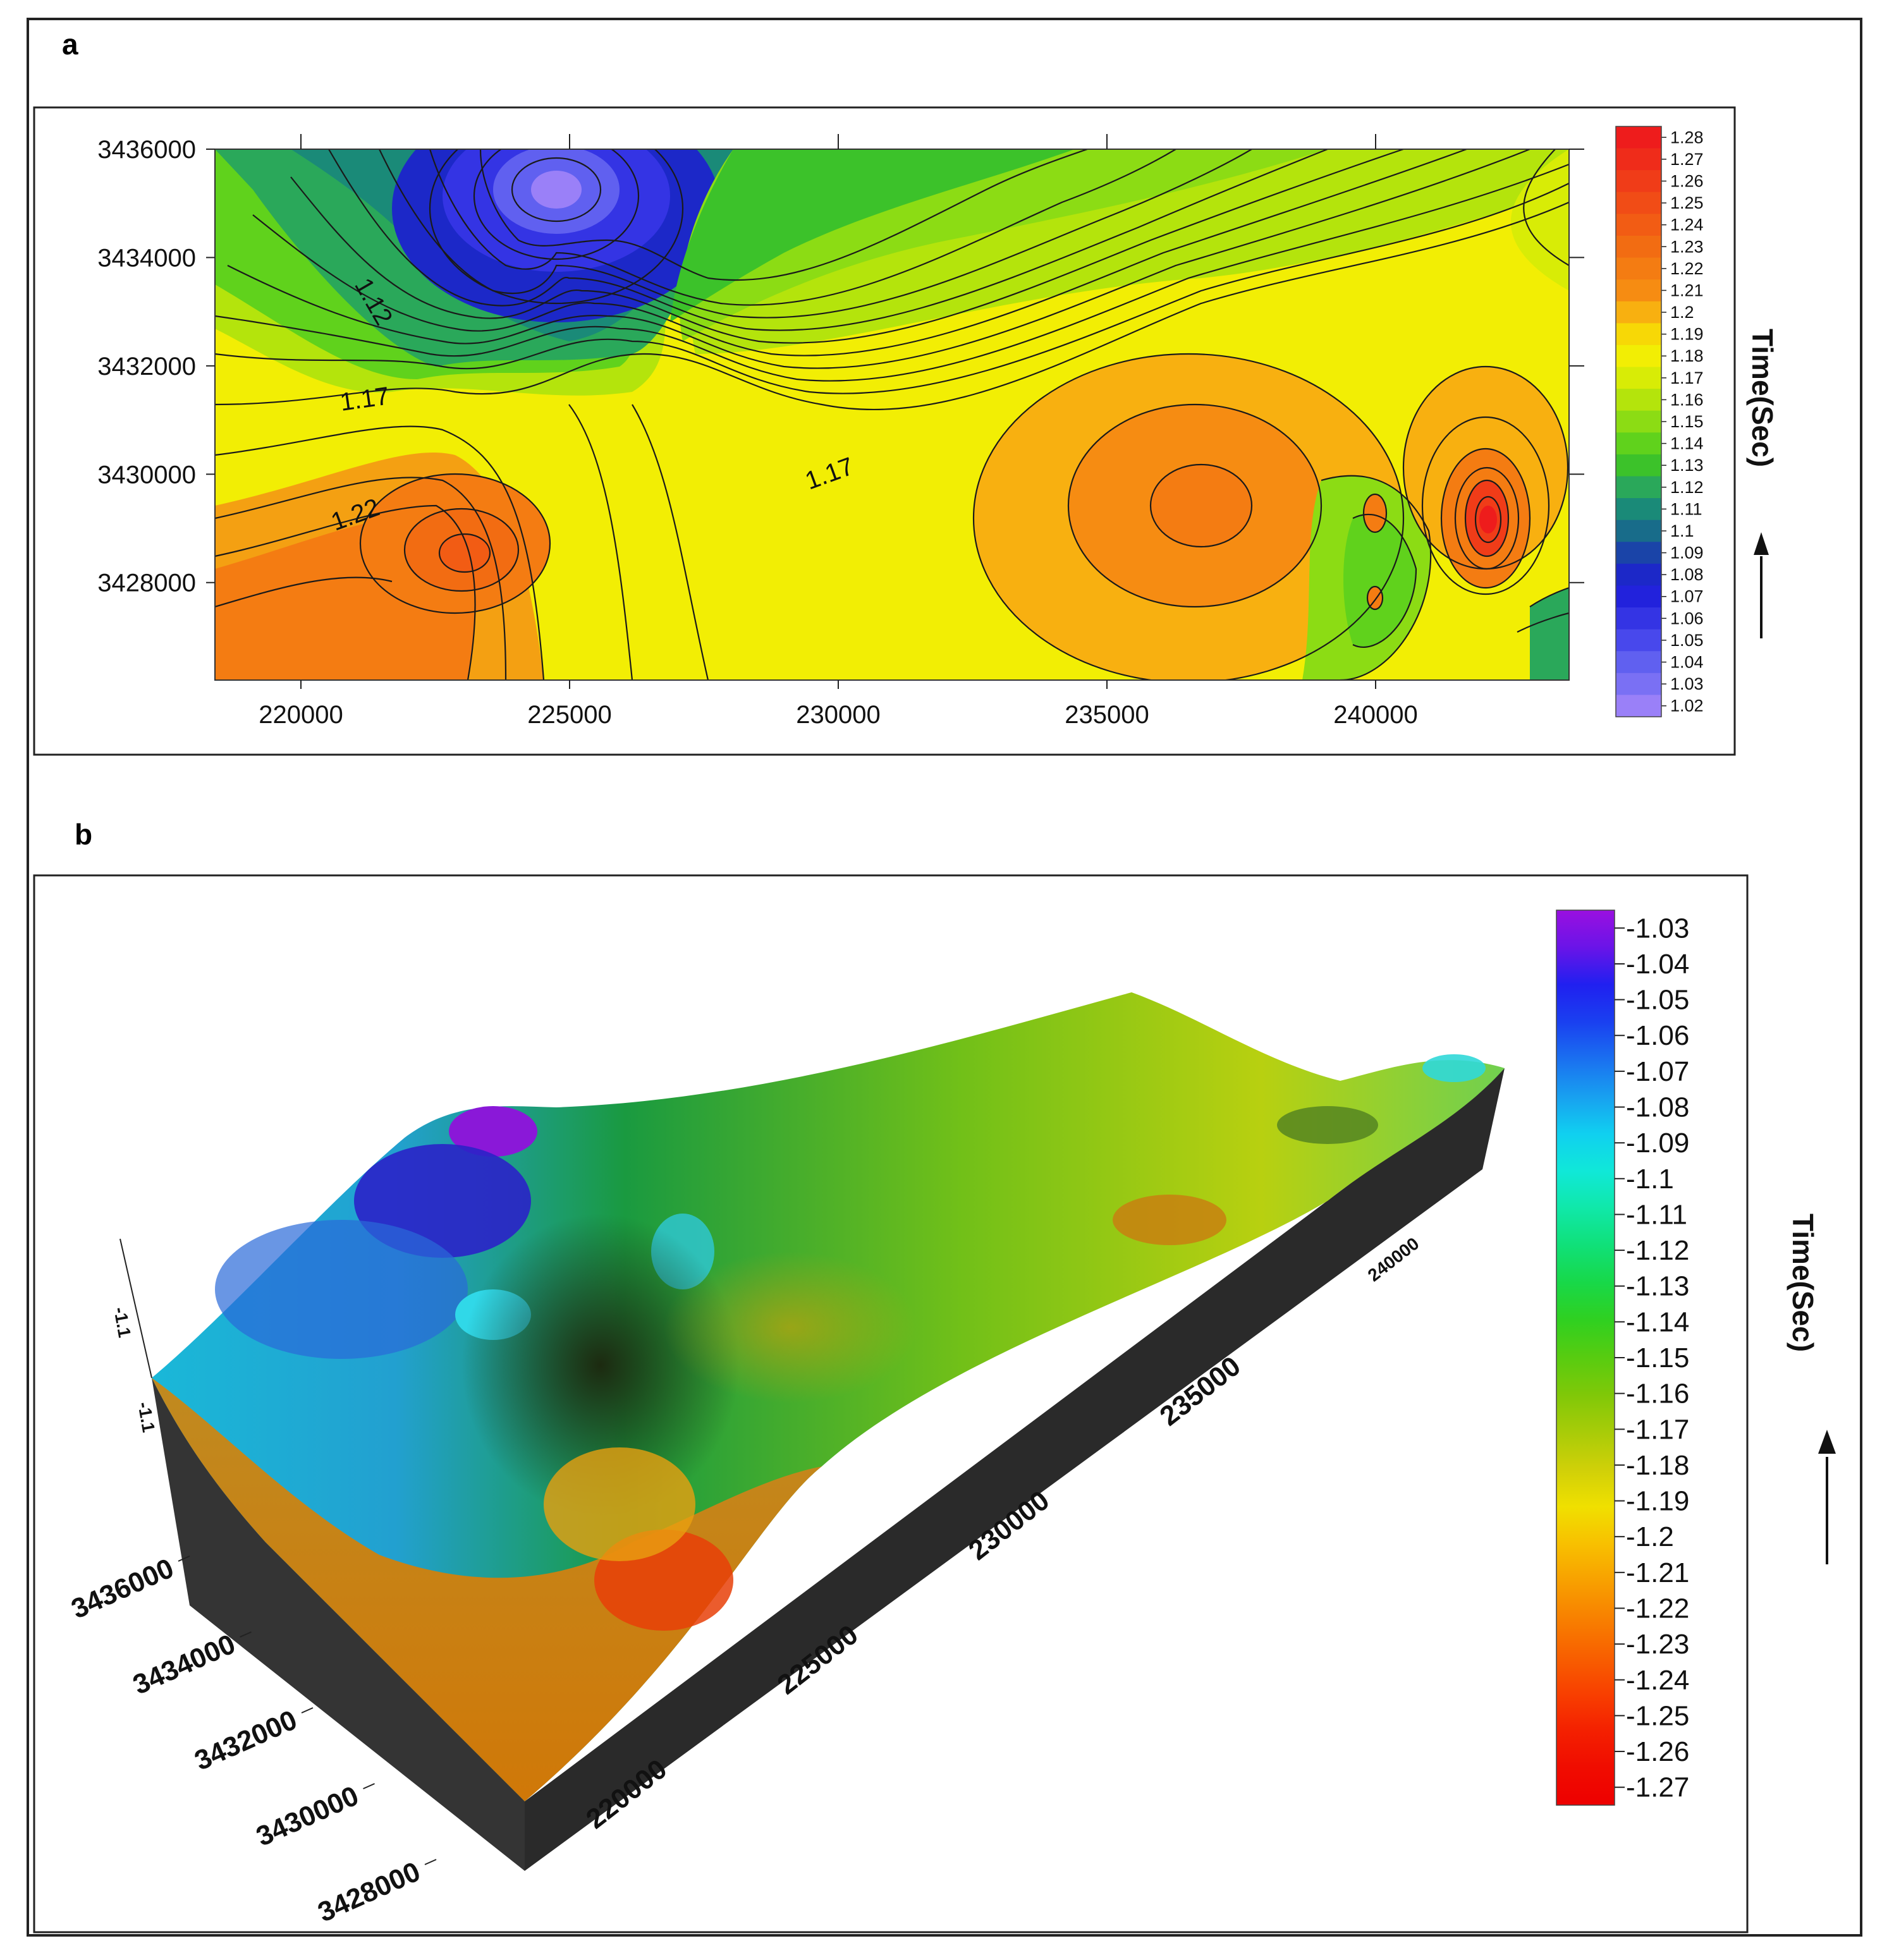 This screenshot has height=1960, width=1894. Describe the element at coordinates (1803, 1283) in the screenshot. I see `panel-b-colorbar-title: Time(Sec)` at that location.